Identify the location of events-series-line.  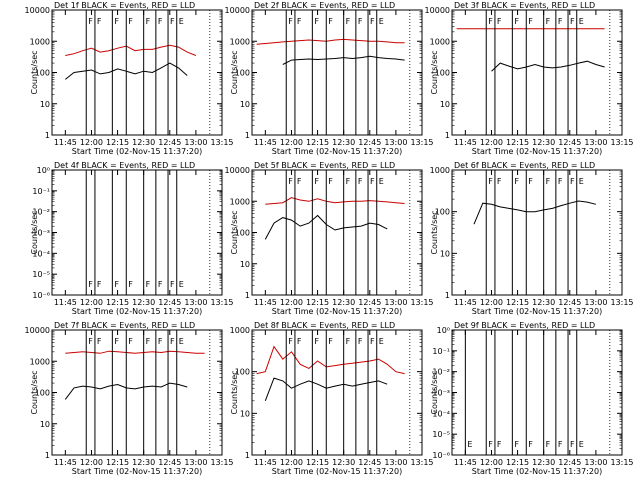
(548, 66).